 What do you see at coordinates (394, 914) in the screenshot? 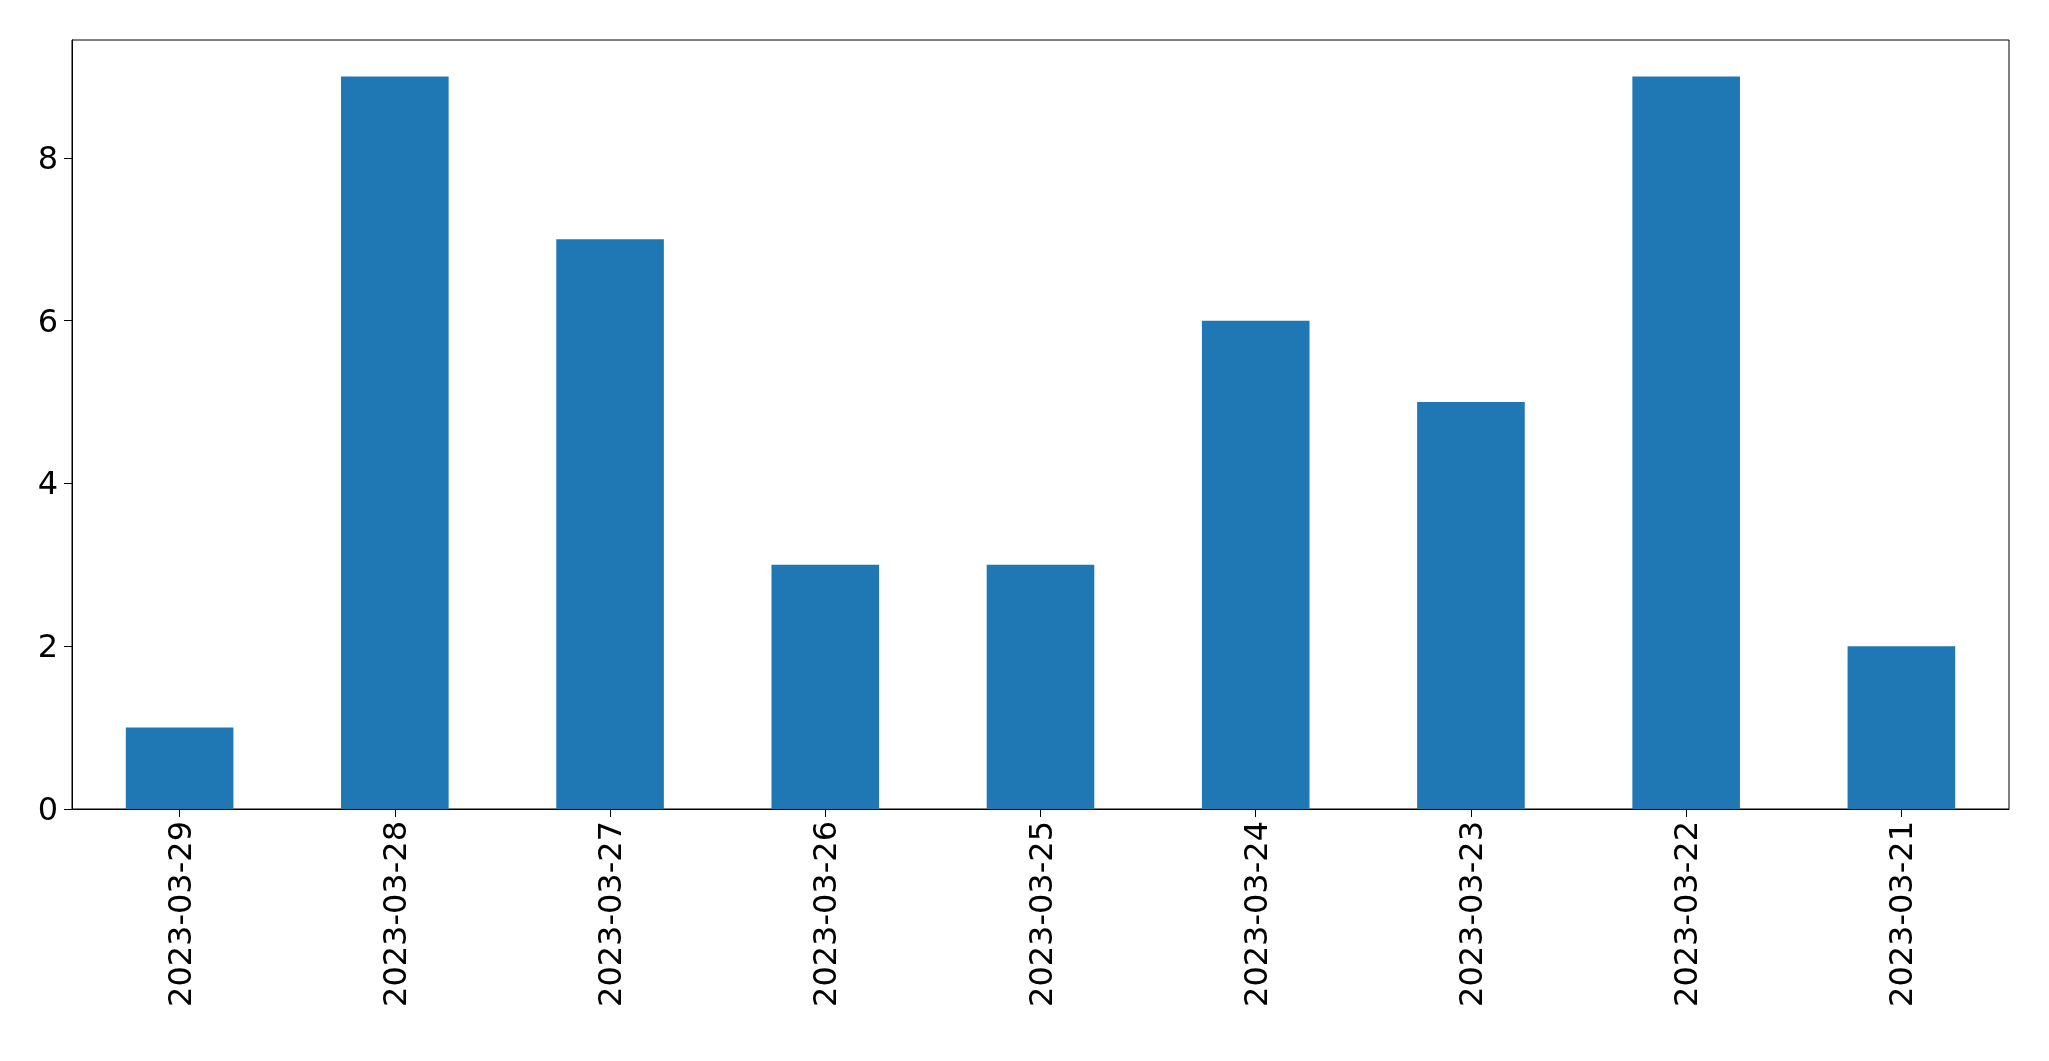
I see `x-tick-label: 2023-03-28` at bounding box center [394, 914].